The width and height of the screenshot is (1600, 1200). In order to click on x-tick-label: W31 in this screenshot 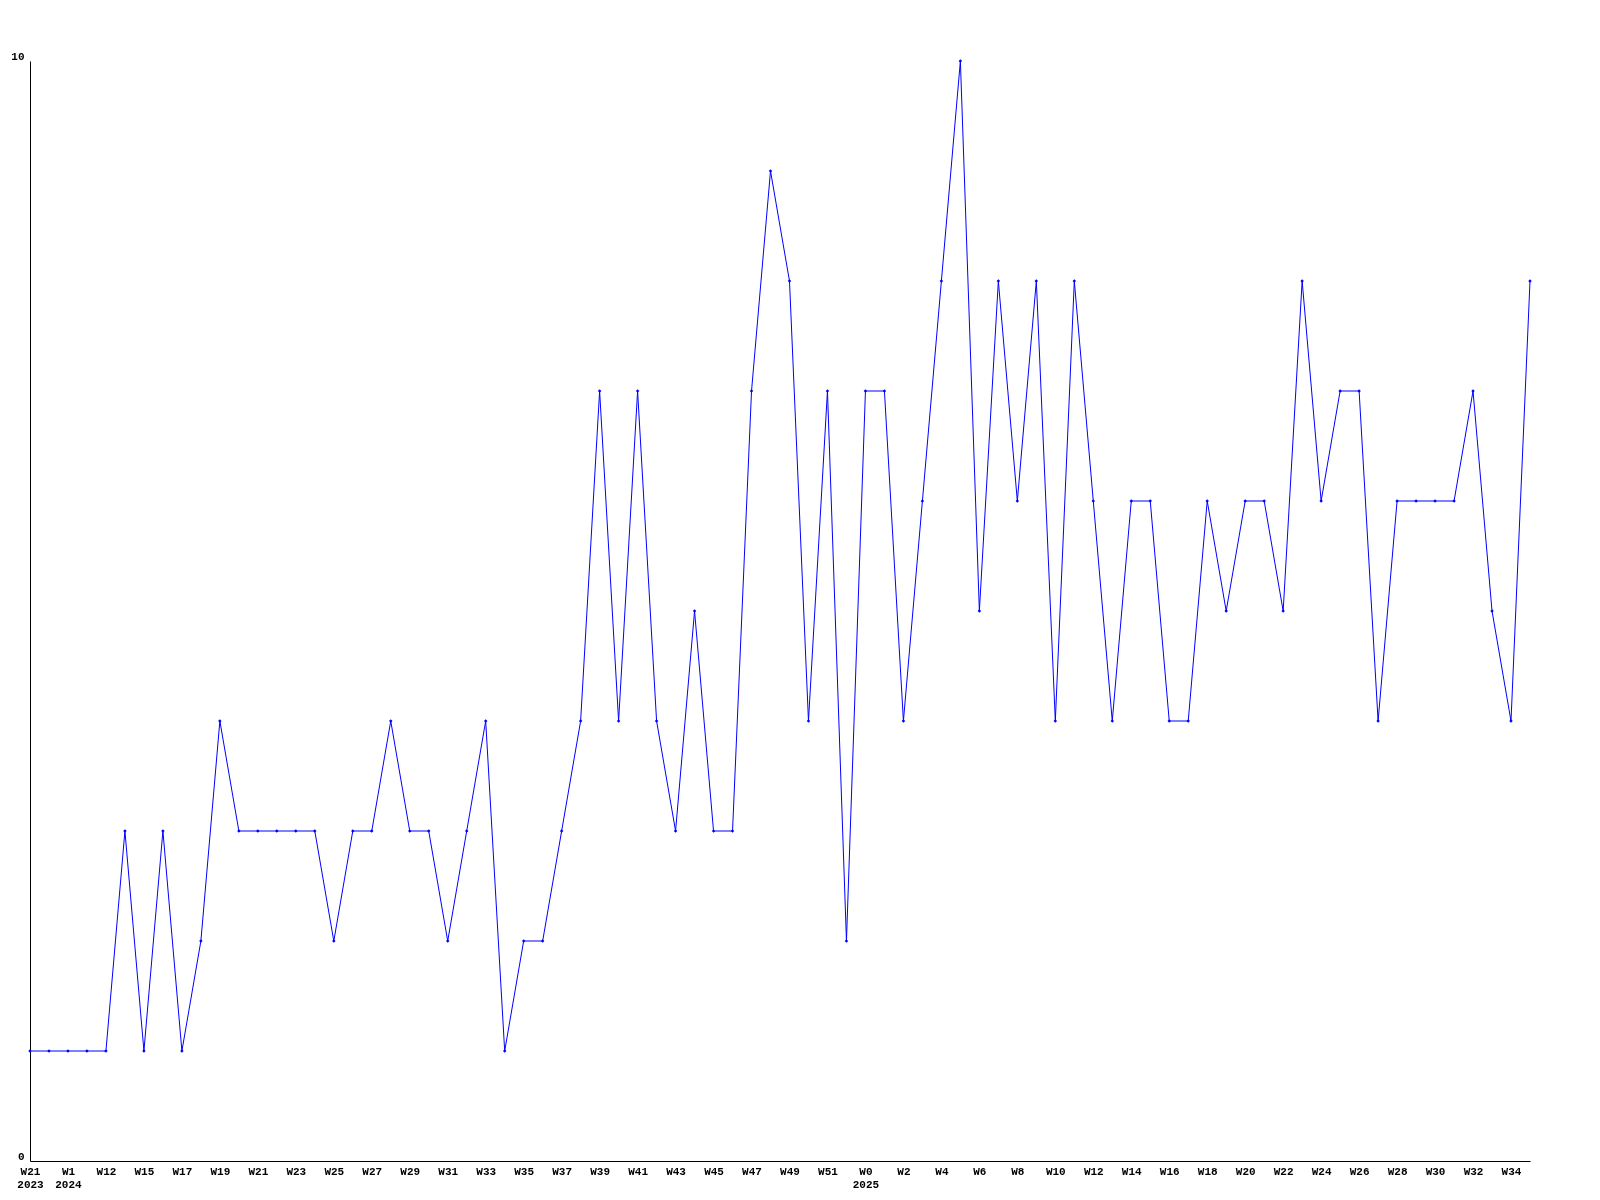, I will do `click(448, 1171)`.